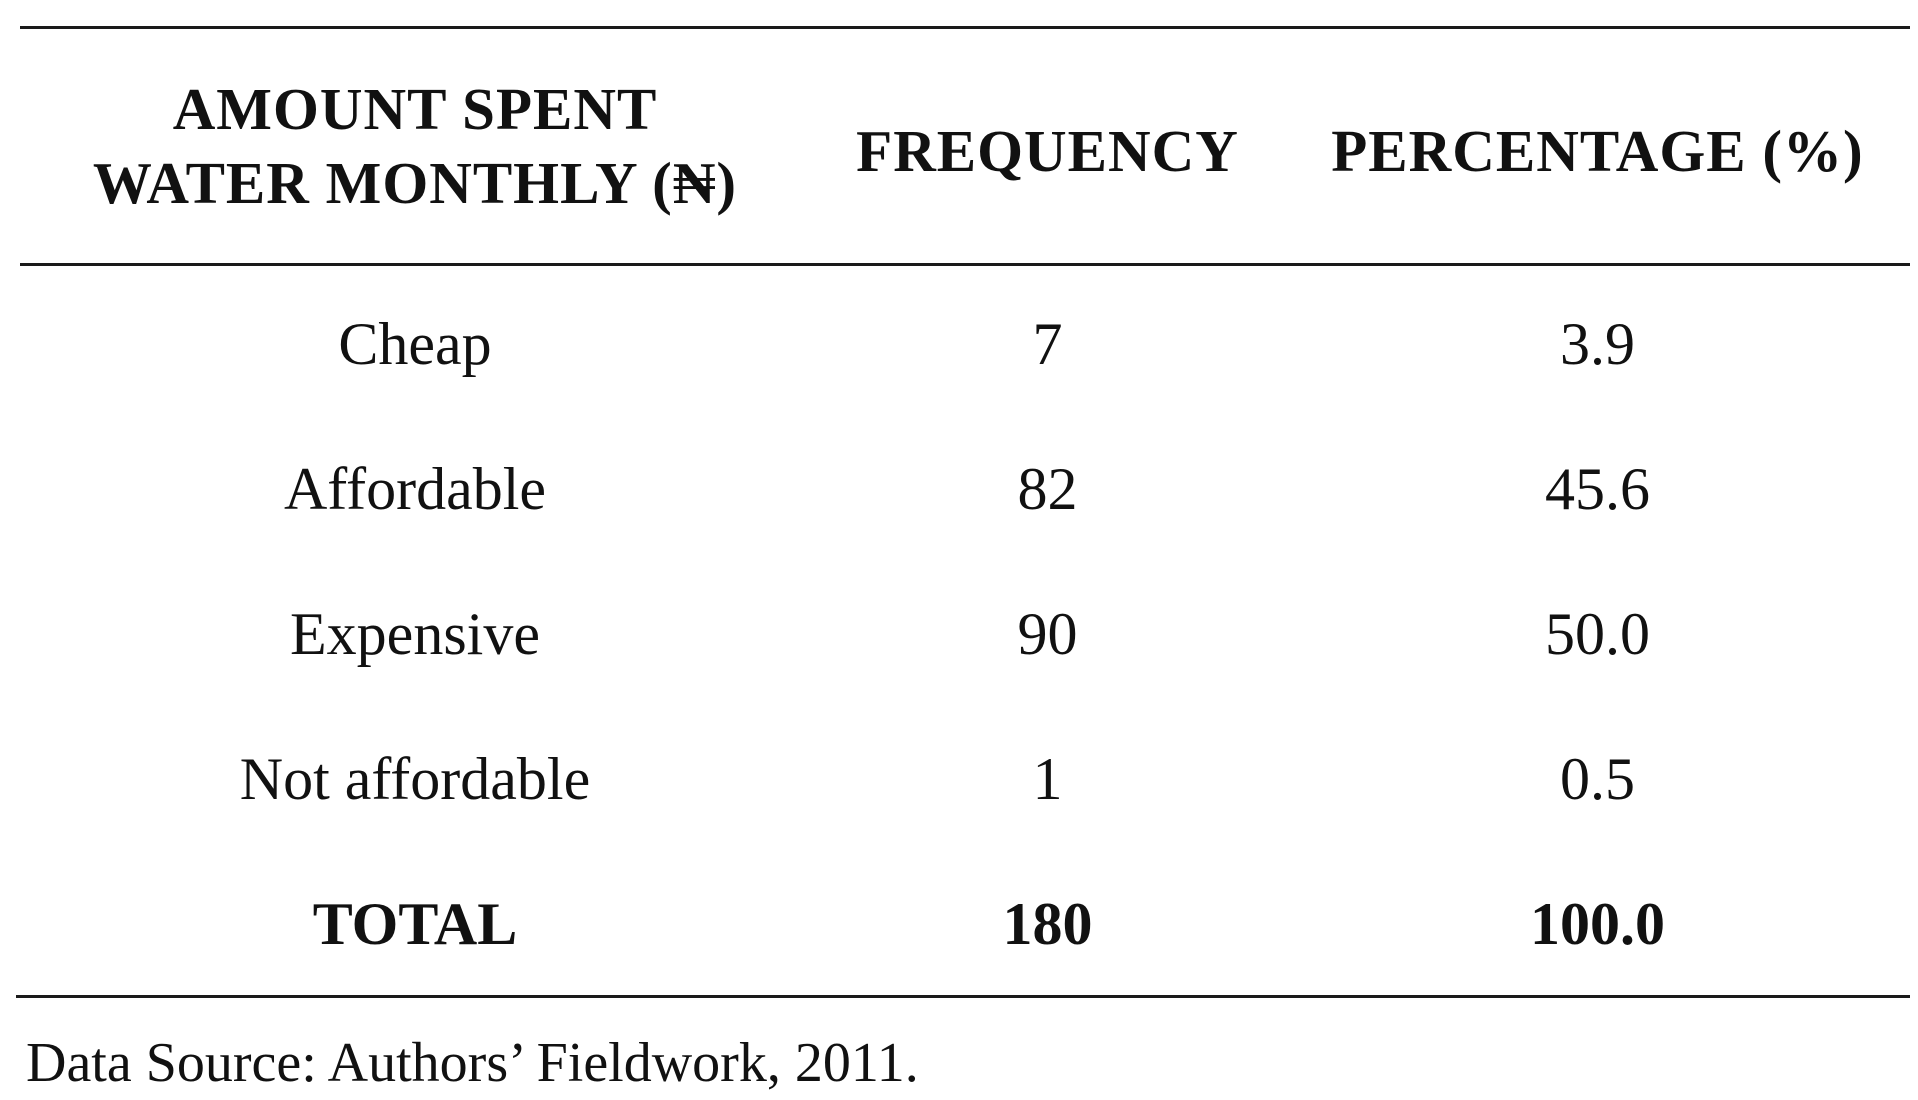 This screenshot has height=1100, width=1918. I want to click on header-percentage: PERCENTAGE (%), so click(1597, 151).